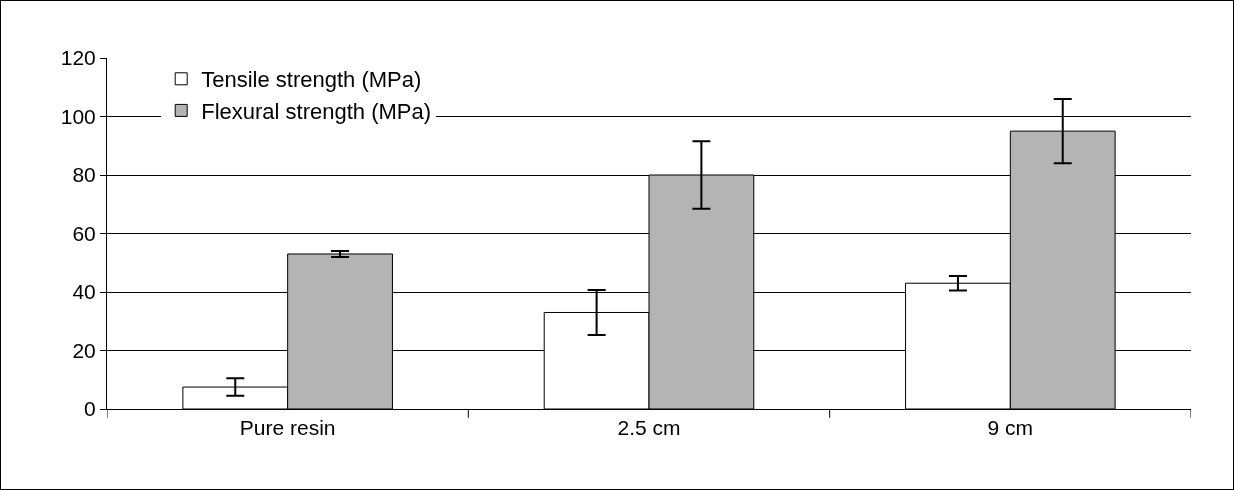 The height and width of the screenshot is (490, 1234). What do you see at coordinates (78, 116) in the screenshot?
I see `y-tick-label: 100` at bounding box center [78, 116].